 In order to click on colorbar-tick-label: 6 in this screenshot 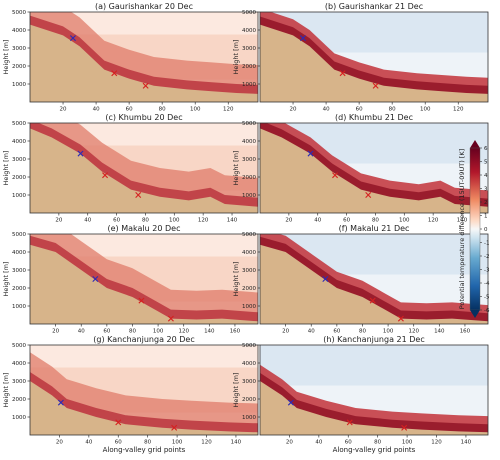, I will do `click(486, 149)`.